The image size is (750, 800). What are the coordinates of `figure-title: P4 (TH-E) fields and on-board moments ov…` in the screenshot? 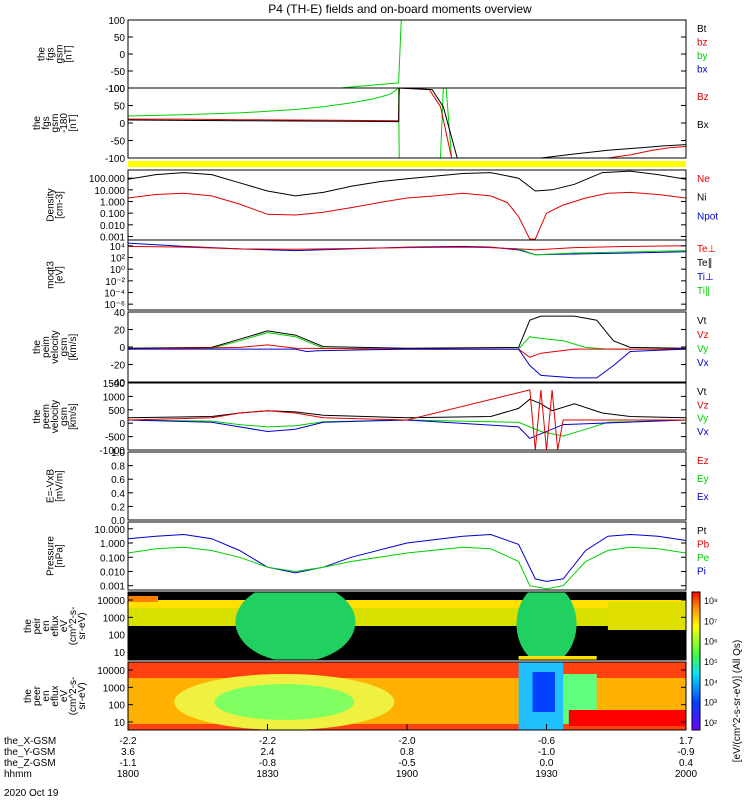 It's located at (400, 9).